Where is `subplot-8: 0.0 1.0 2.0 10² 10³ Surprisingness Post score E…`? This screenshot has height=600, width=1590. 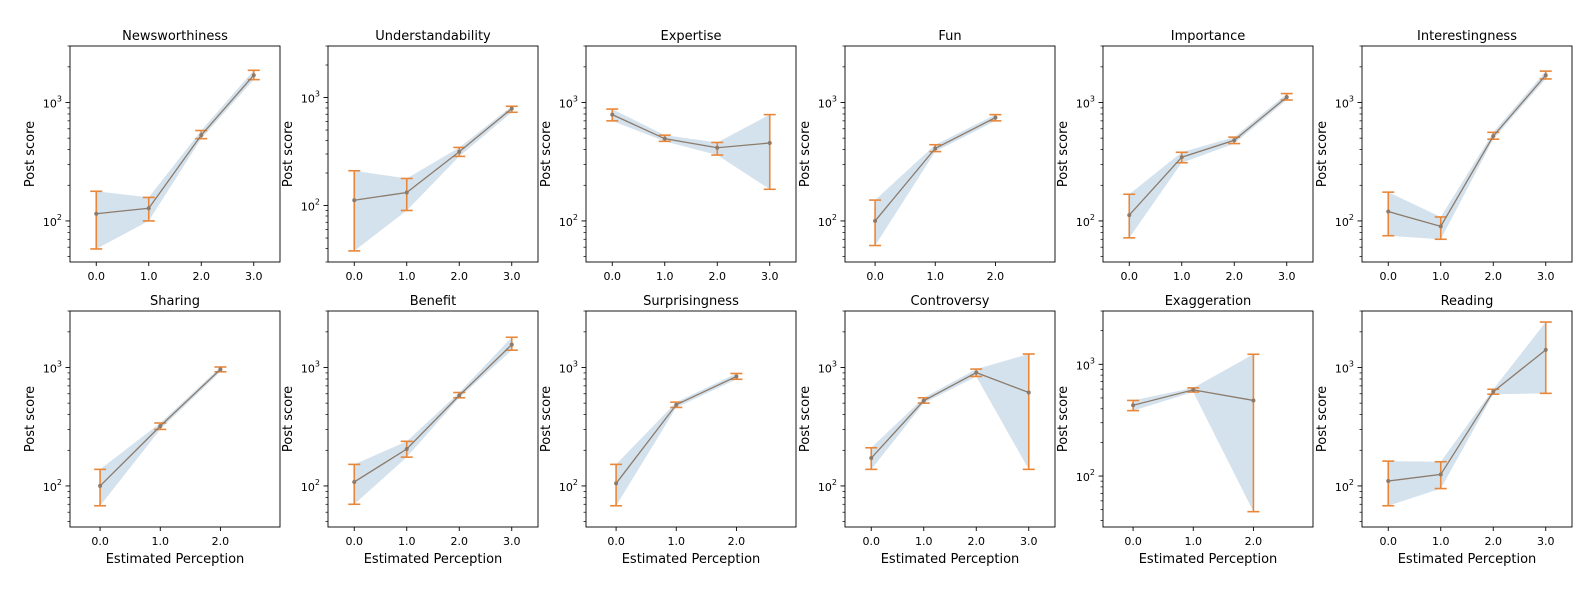
subplot-8: 0.0 1.0 2.0 10² 10³ Surprisingness Post score E… is located at coordinates (668, 430).